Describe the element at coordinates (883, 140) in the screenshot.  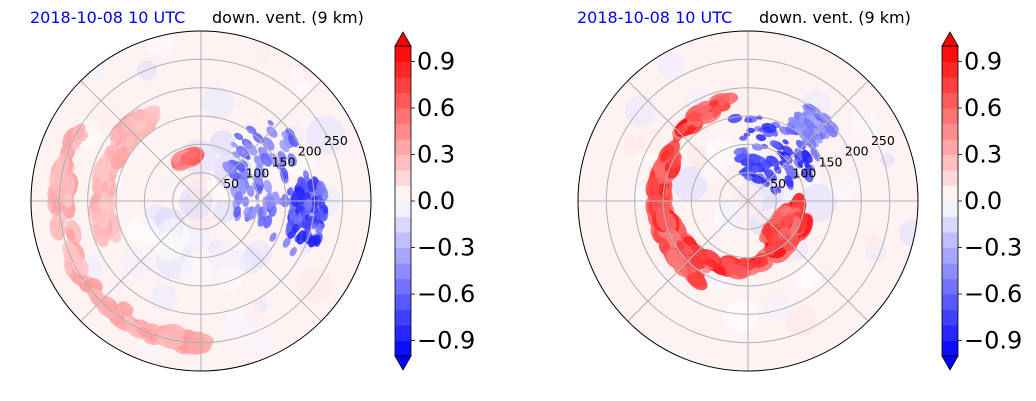
I see `radial-tick-label: 250` at that location.